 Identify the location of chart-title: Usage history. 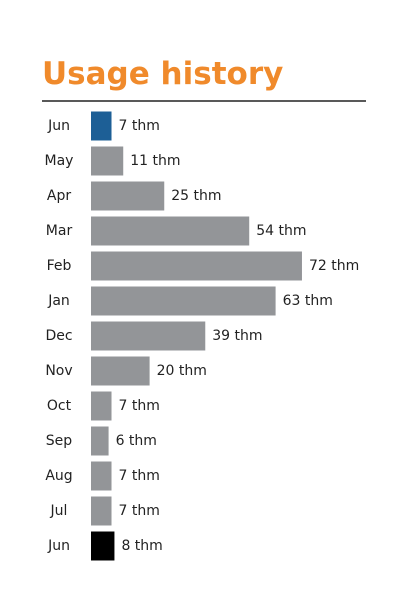
(162, 74).